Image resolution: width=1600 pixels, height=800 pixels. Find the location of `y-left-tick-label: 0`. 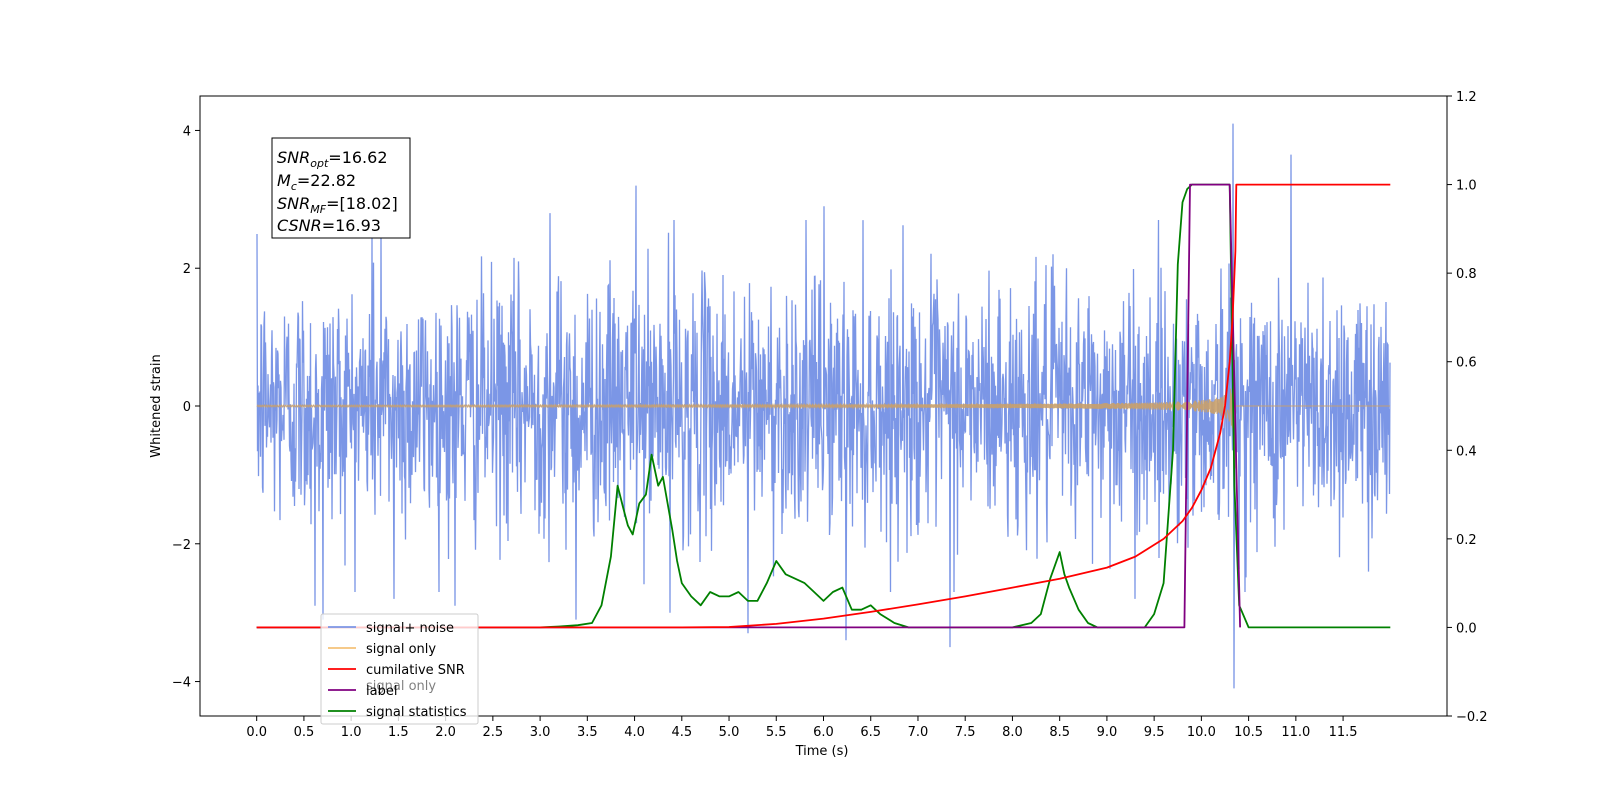

y-left-tick-label: 0 is located at coordinates (187, 407).